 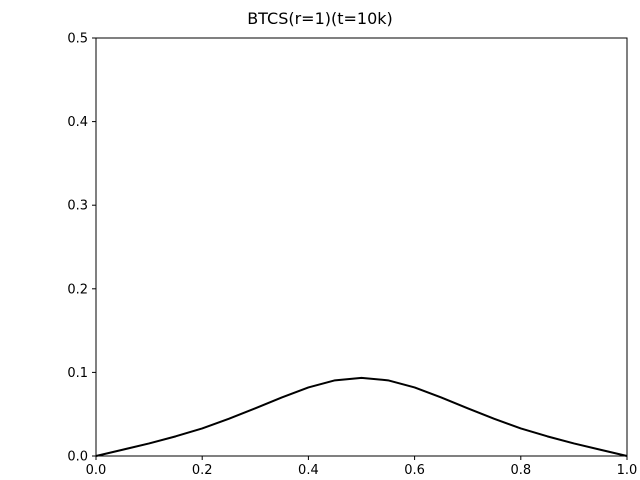 I want to click on x-tick-label: 1.0, so click(x=627, y=470).